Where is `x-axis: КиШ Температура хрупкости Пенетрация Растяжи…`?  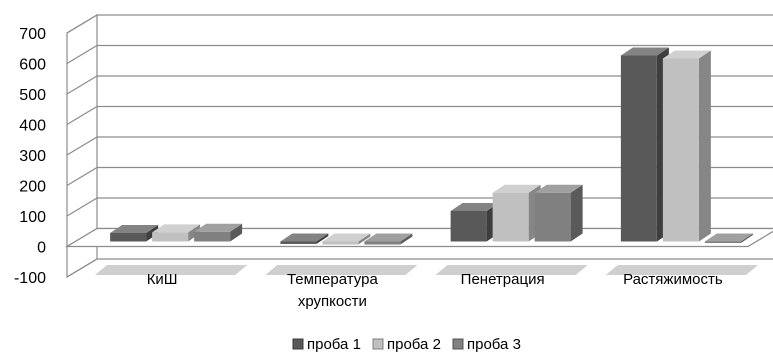 x-axis: КиШ Температура хрупкости Пенетрация Растяжи… is located at coordinates (435, 290).